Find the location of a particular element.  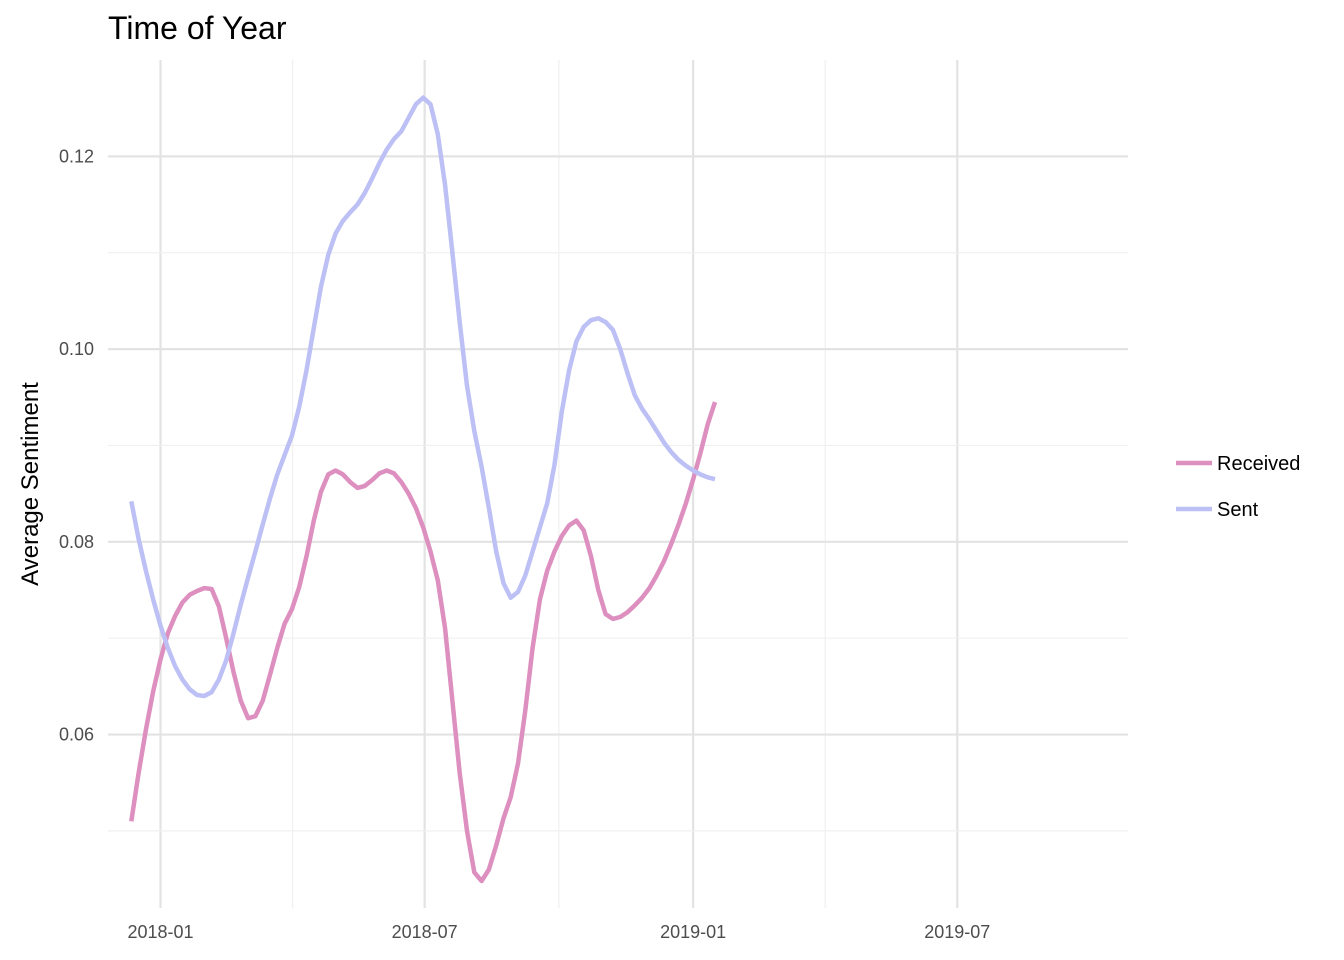

x-tick-label: 2019-07 is located at coordinates (957, 932).